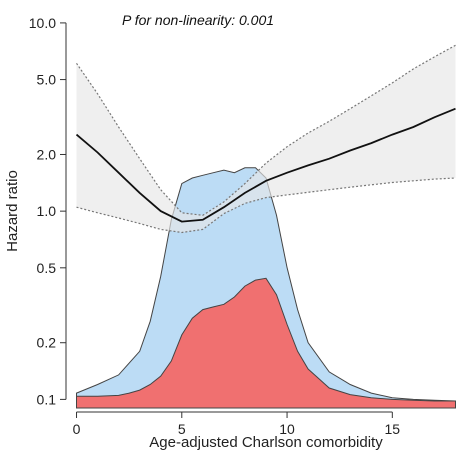 The image size is (474, 460). What do you see at coordinates (77, 429) in the screenshot?
I see `x-tick-label: 0` at bounding box center [77, 429].